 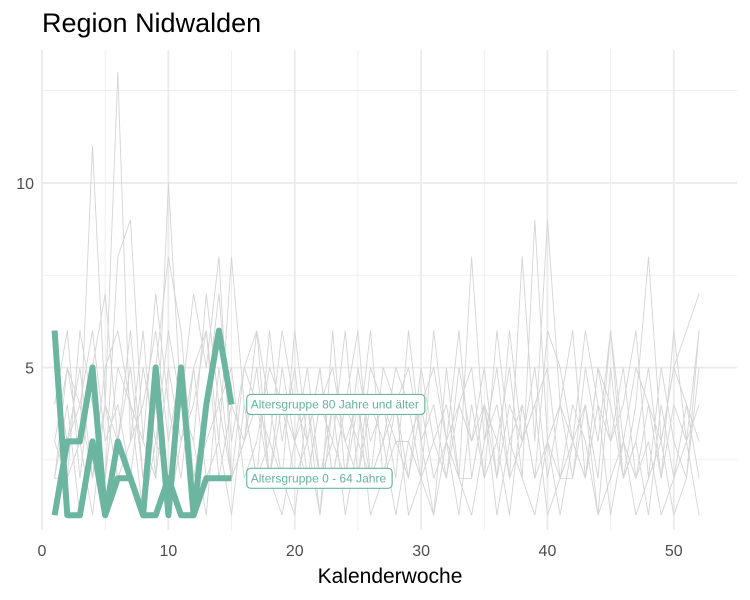 I want to click on chart-title: Region Nidwalden, so click(x=151, y=23).